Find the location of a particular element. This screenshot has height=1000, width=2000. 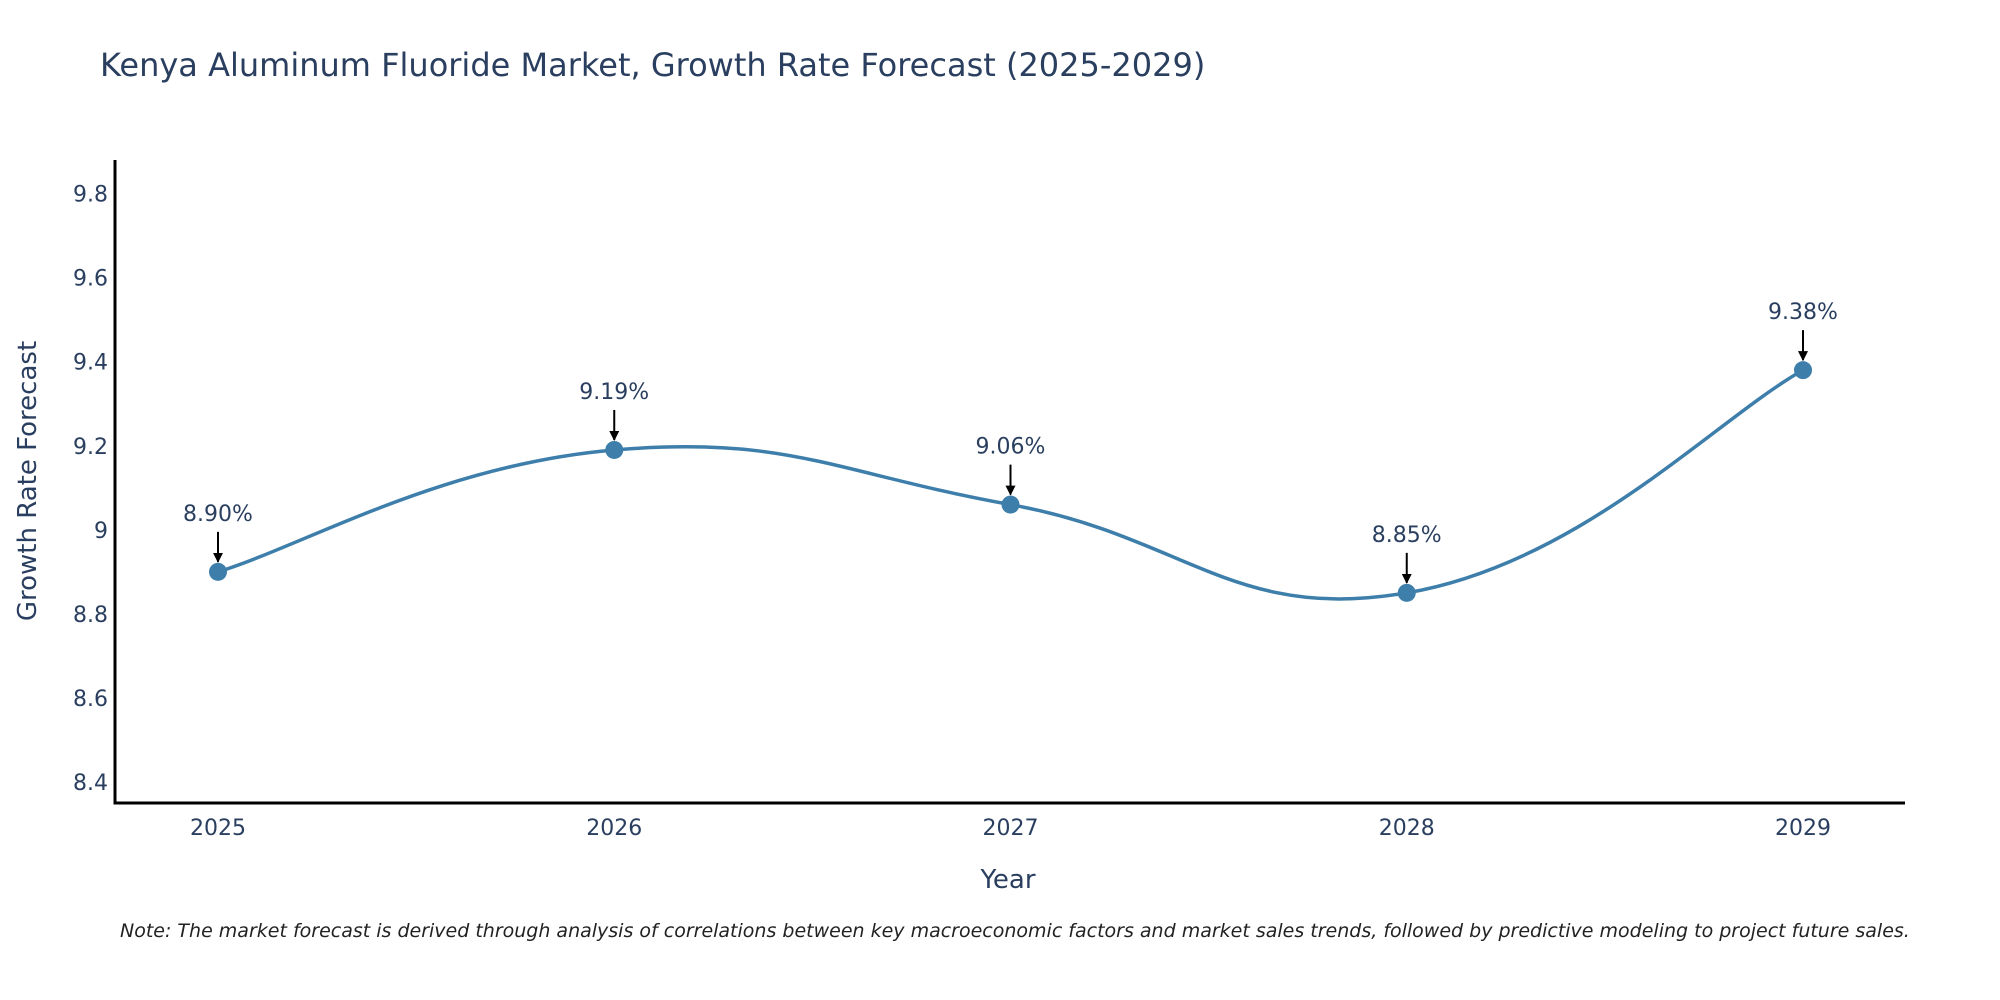

y-tick-label: 9.4 is located at coordinates (90, 363).